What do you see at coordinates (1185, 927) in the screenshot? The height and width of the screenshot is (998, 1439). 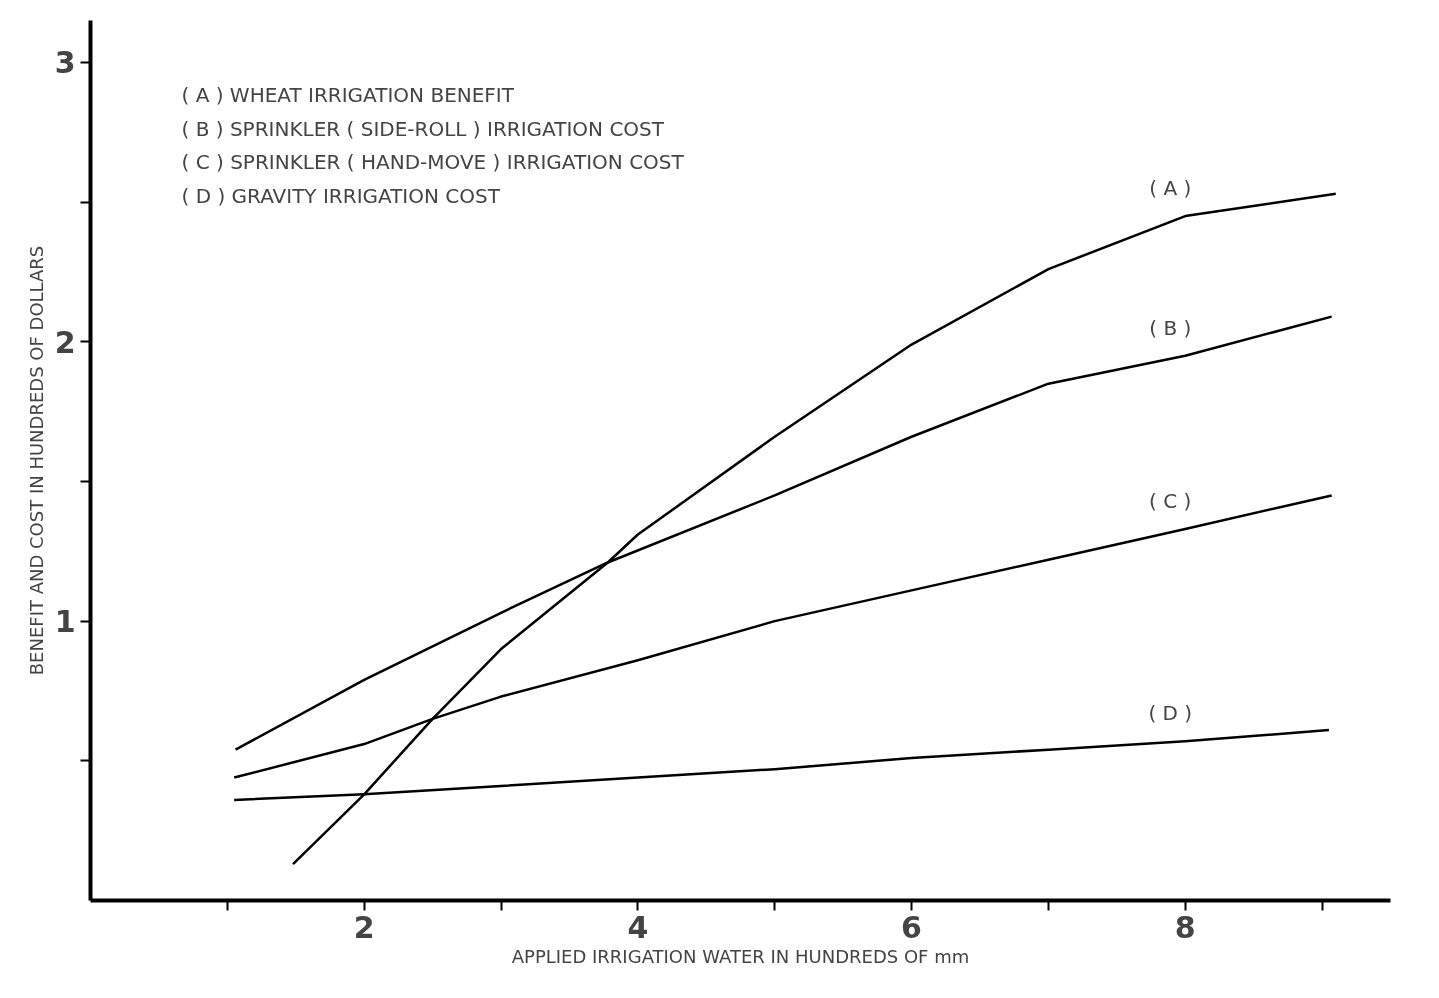 I see `x-tick-label: 8` at bounding box center [1185, 927].